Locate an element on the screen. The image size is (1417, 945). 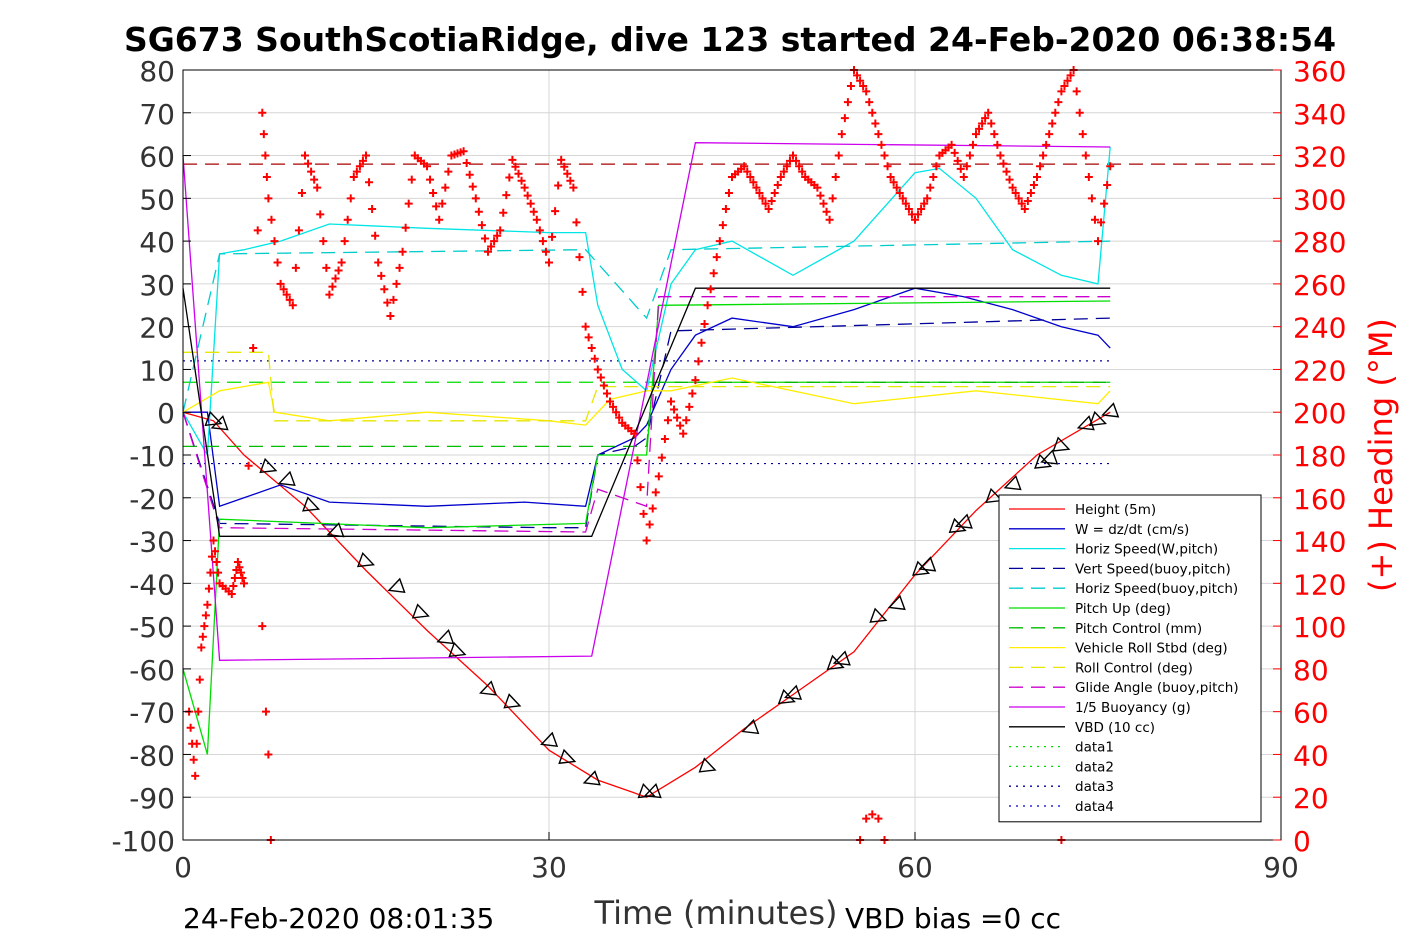
y2-tick-label: 40 is located at coordinates (1311, 755).